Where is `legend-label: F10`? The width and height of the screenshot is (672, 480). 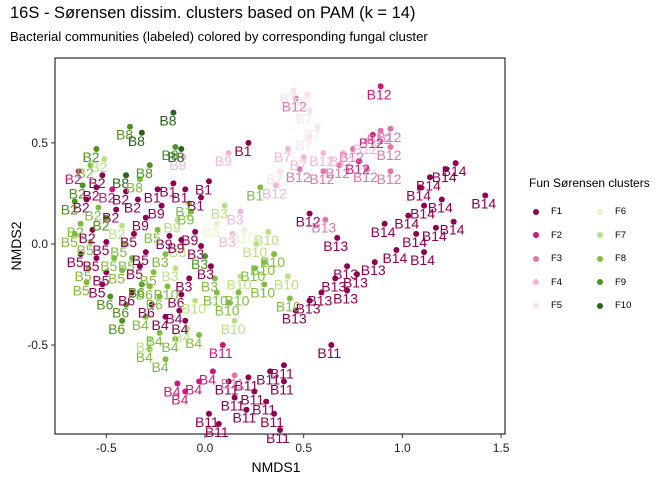 legend-label: F10 is located at coordinates (623, 306).